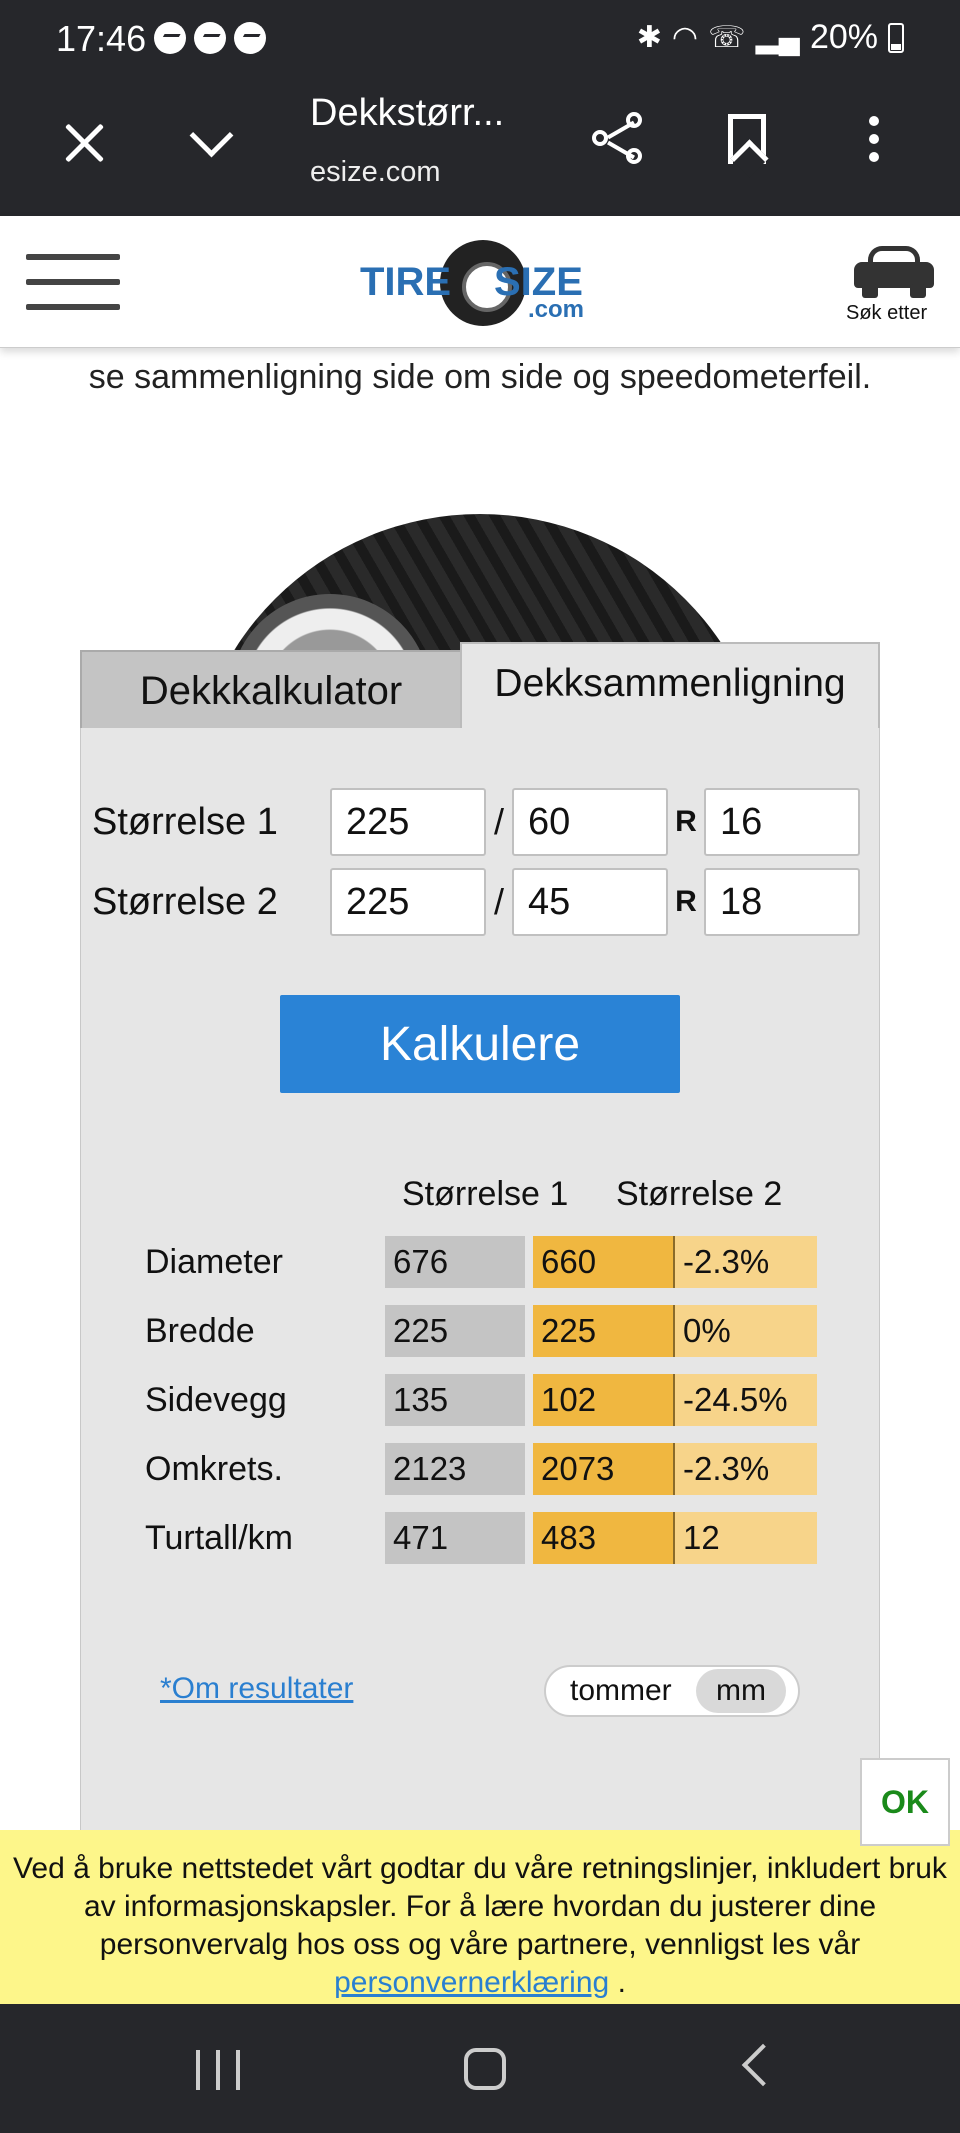 The height and width of the screenshot is (2133, 960). Describe the element at coordinates (480, 1044) in the screenshot. I see `calculate-button: Kalkulere` at that location.